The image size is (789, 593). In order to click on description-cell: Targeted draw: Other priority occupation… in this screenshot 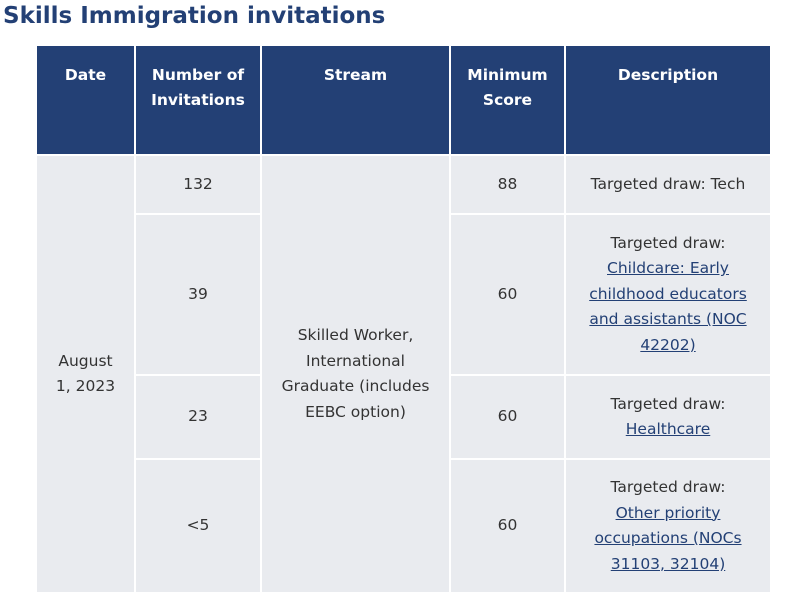, I will do `click(667, 525)`.